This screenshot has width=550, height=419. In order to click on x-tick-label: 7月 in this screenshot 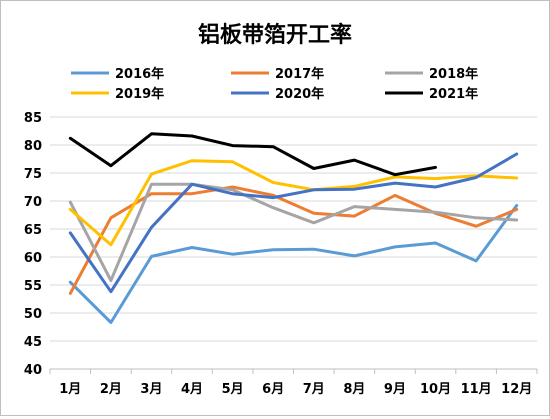, I will do `click(314, 389)`.